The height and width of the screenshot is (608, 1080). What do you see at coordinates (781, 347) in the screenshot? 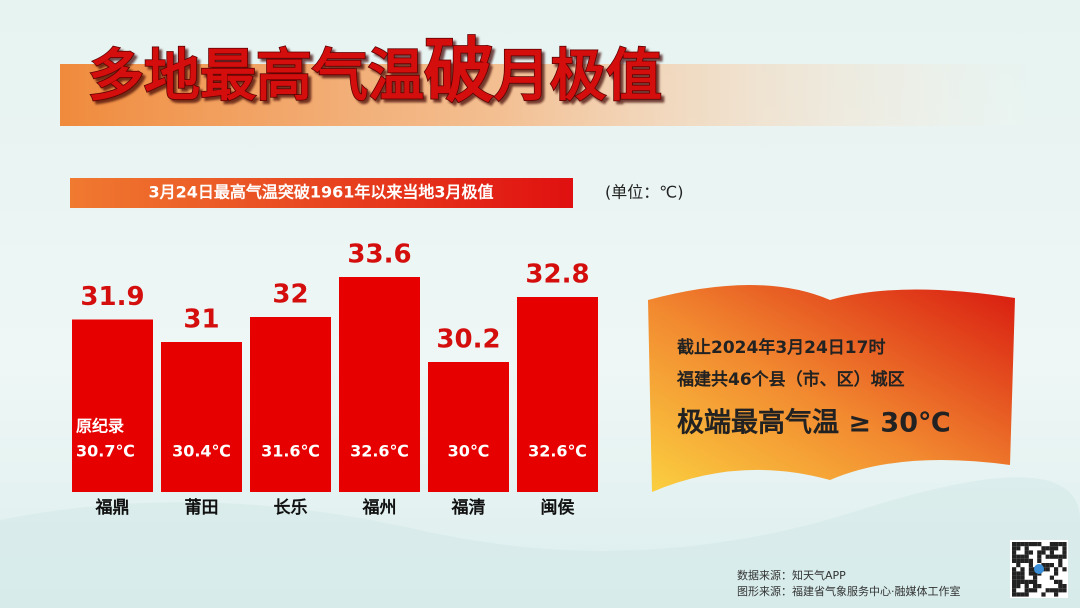
I see `panel-line: 截止2024年3月24日17时` at bounding box center [781, 347].